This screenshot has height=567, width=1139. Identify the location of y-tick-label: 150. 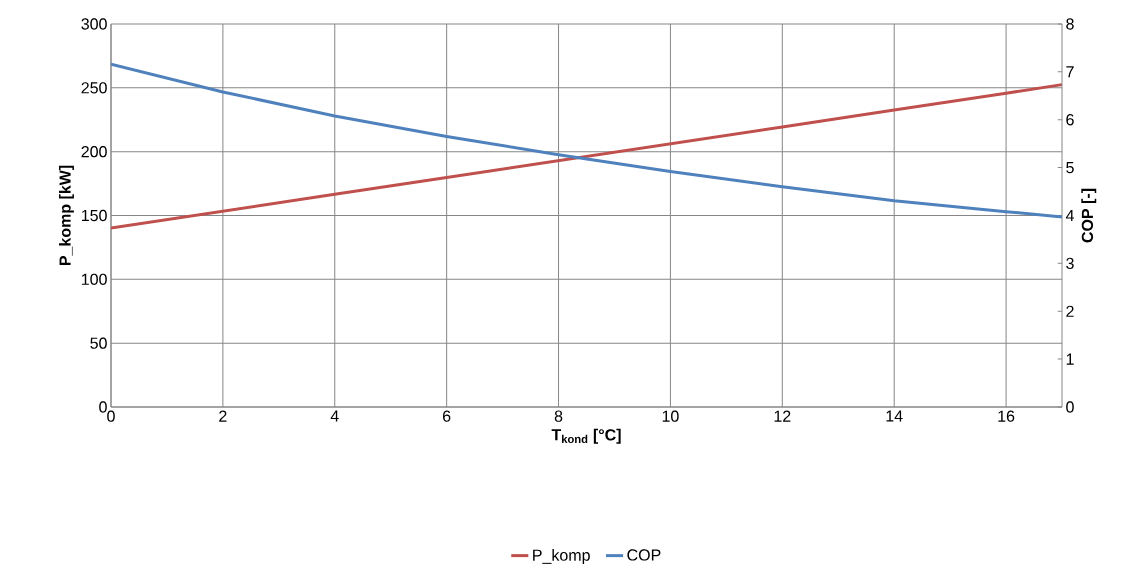
(94, 215).